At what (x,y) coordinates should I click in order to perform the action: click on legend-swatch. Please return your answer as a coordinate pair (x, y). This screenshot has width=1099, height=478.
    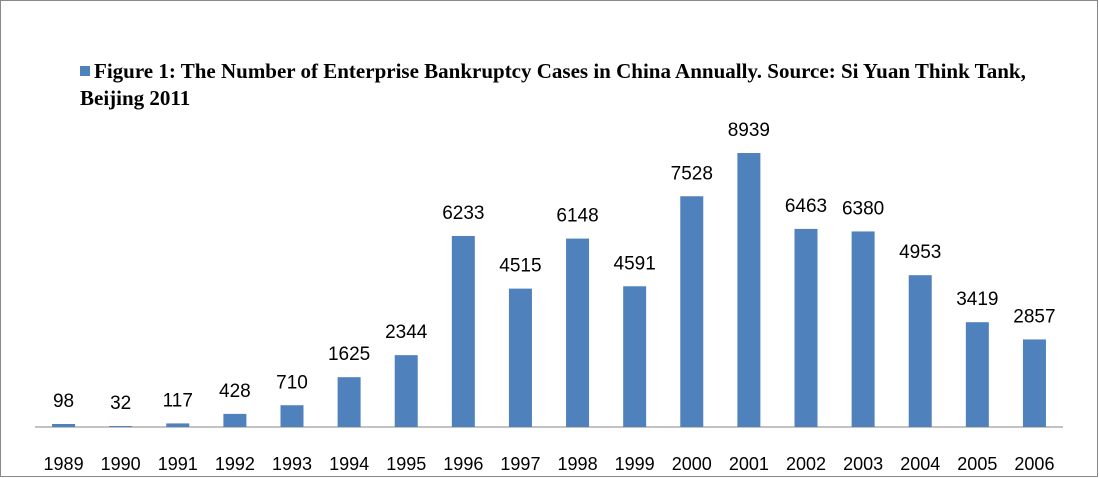
    Looking at the image, I should click on (85, 71).